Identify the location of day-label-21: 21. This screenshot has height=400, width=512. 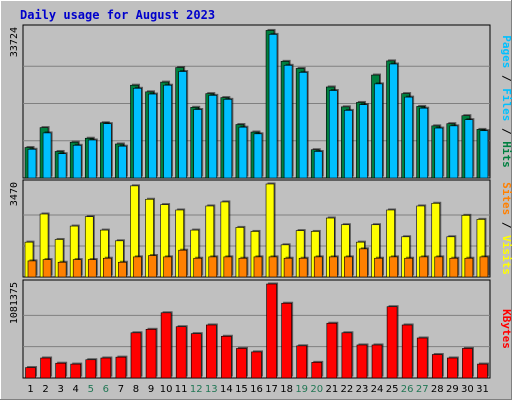
(331, 389).